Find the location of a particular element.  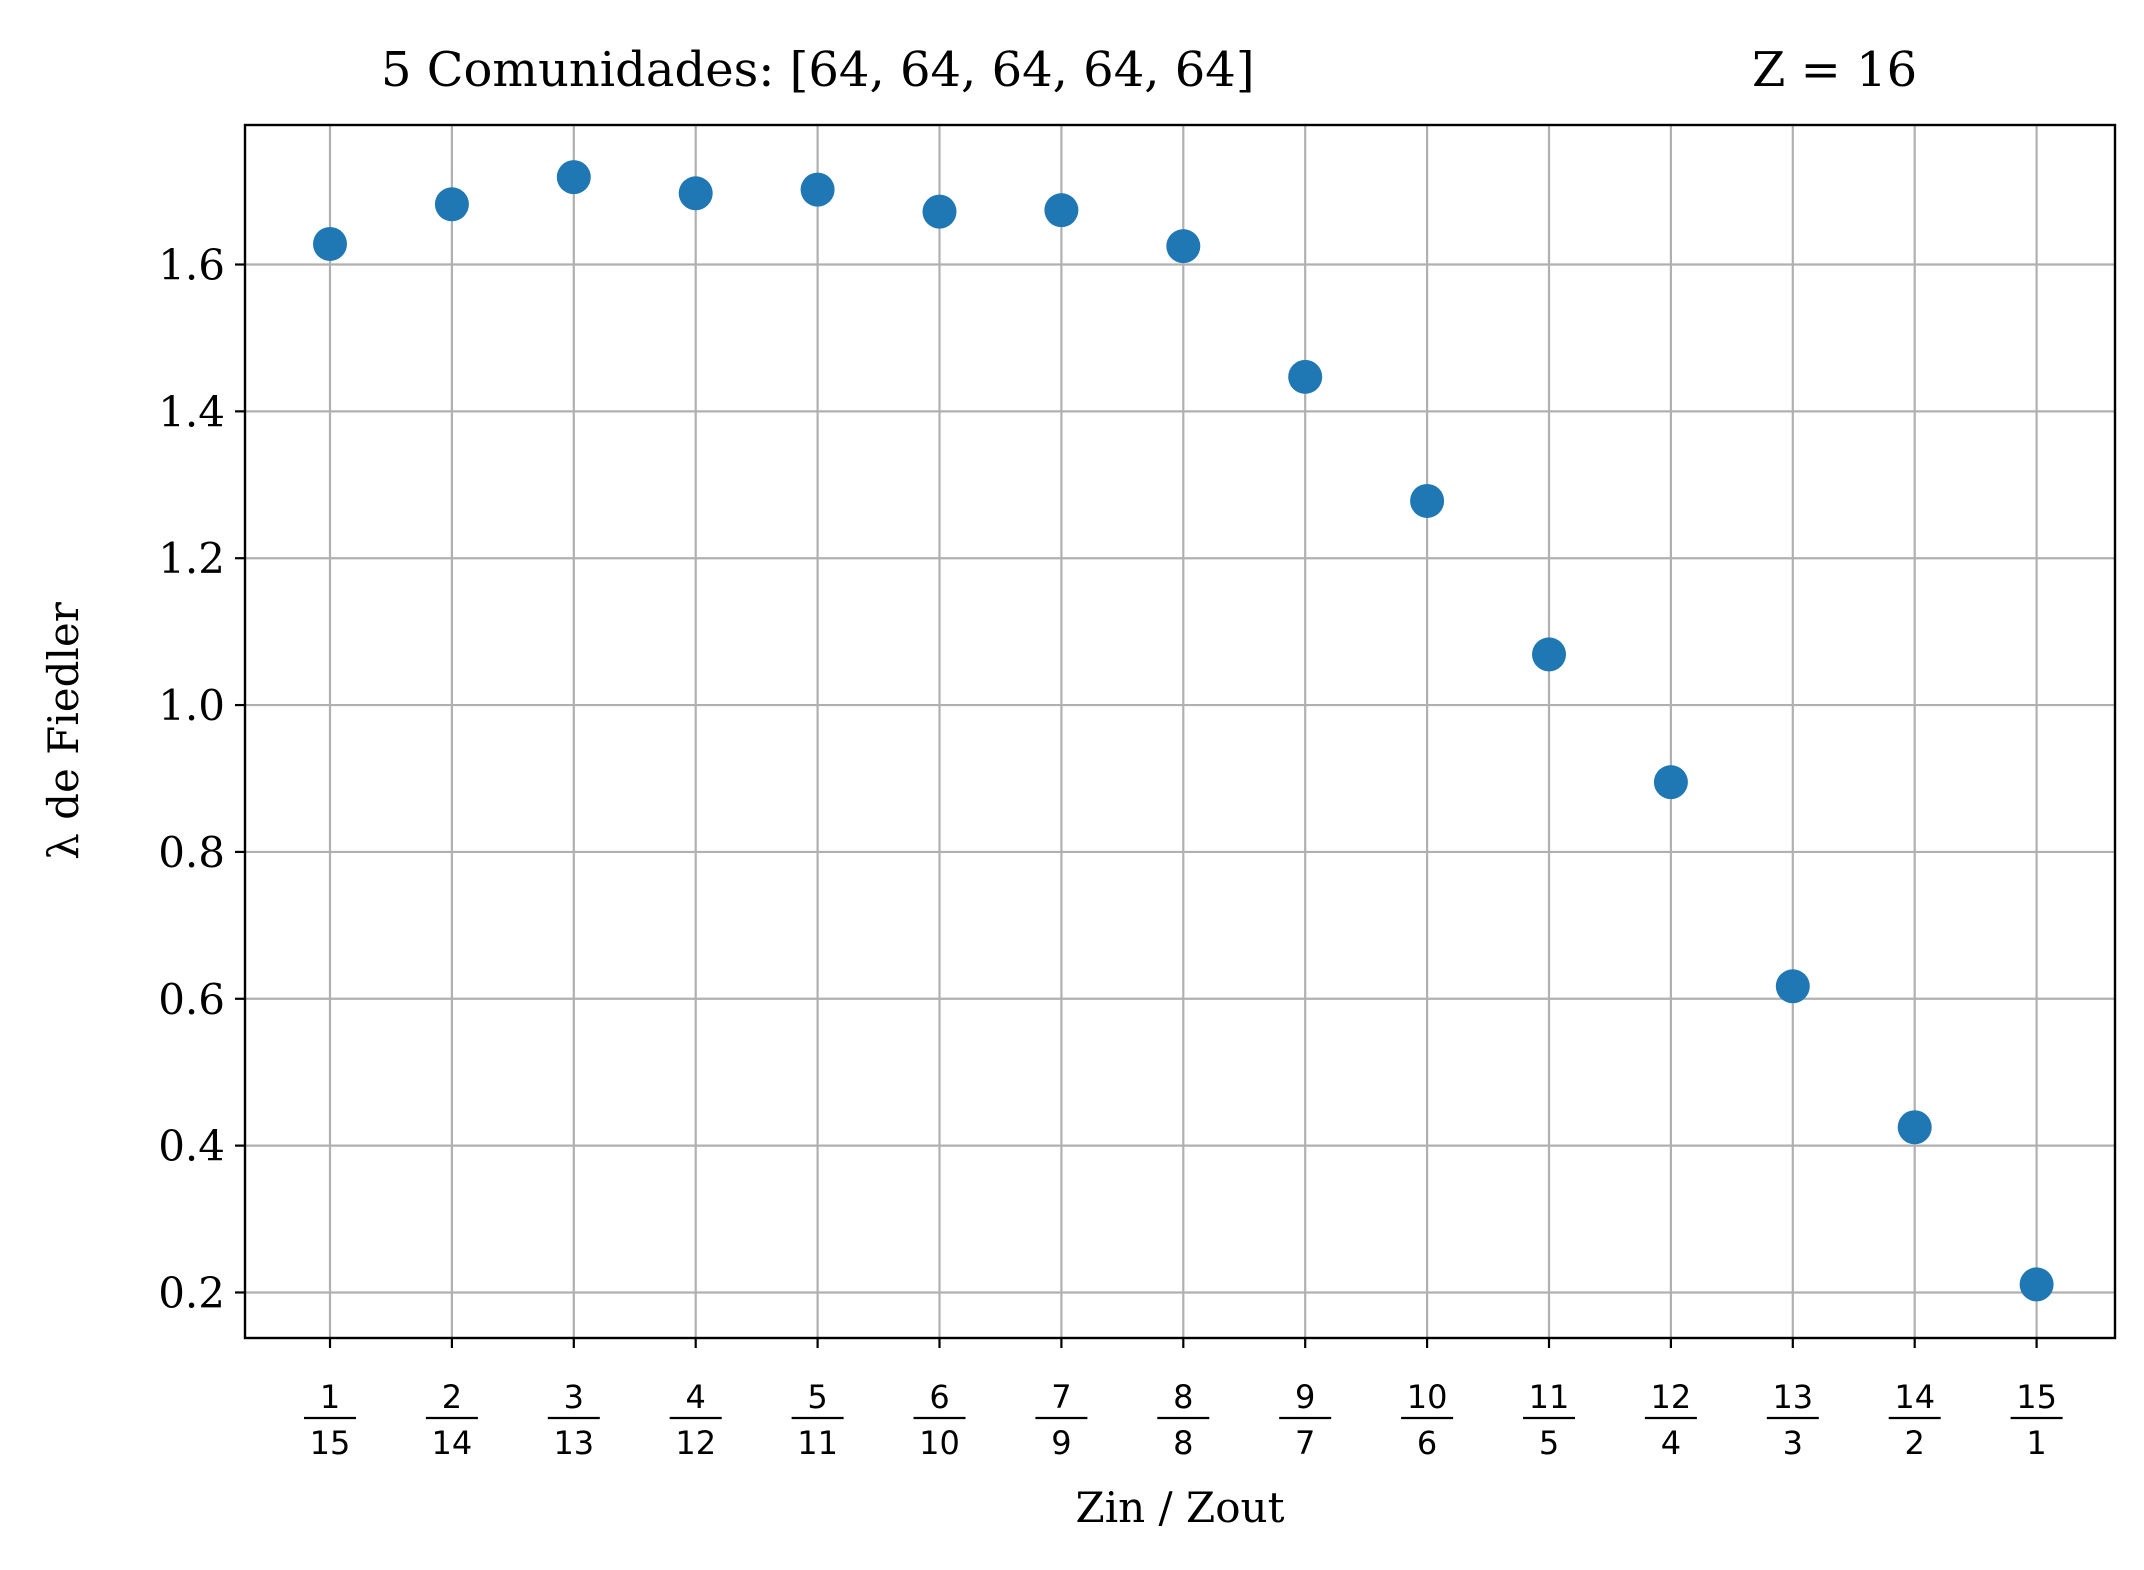

x-tick-numerator: 11 is located at coordinates (1549, 1397).